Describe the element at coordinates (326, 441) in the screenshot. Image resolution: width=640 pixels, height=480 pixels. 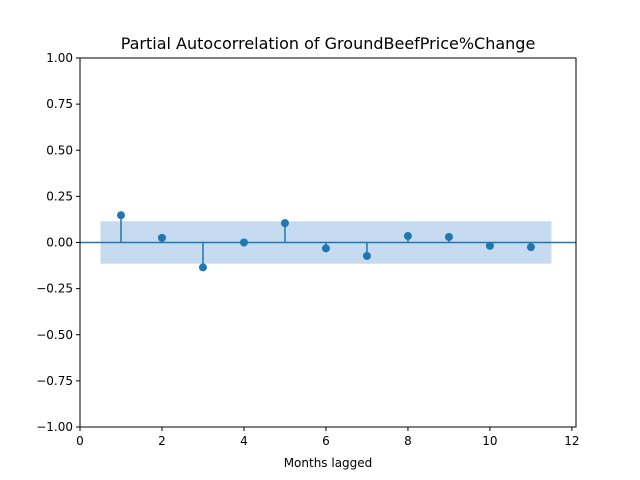
I see `x-tick-label: 6` at that location.